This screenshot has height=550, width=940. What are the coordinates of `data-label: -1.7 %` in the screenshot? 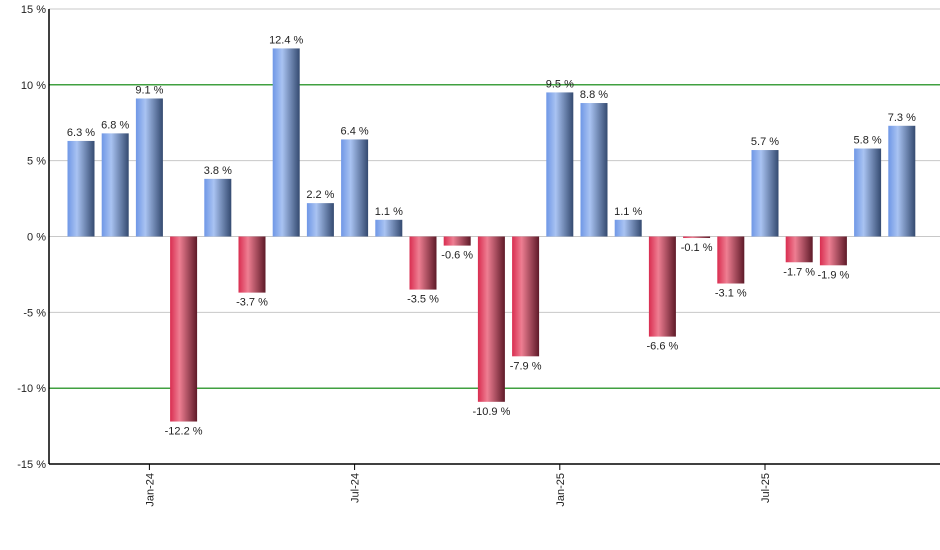 It's located at (799, 272).